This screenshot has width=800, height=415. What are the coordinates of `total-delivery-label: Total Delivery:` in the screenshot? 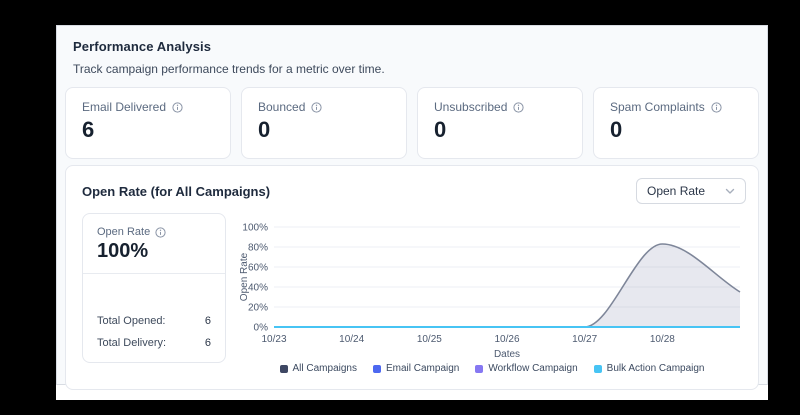 It's located at (132, 343).